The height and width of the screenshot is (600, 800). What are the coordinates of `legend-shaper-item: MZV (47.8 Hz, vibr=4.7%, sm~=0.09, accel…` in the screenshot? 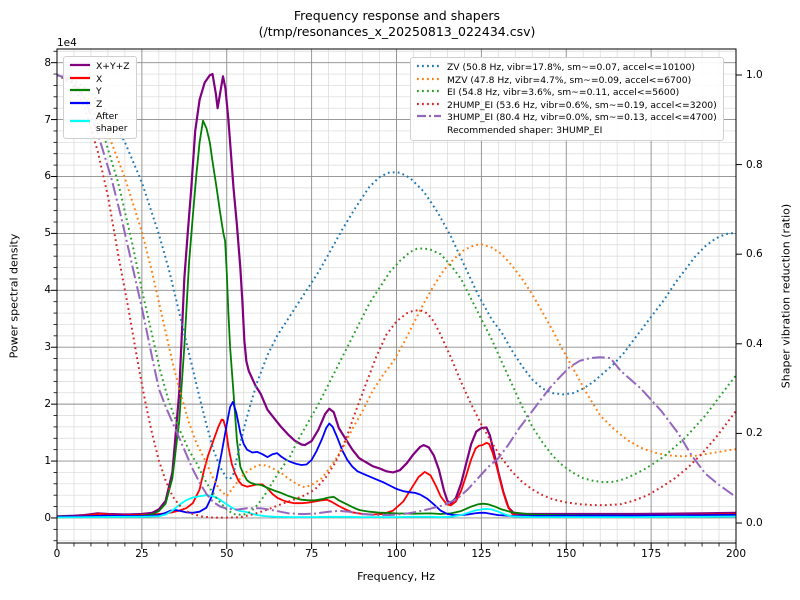 It's located at (566, 81).